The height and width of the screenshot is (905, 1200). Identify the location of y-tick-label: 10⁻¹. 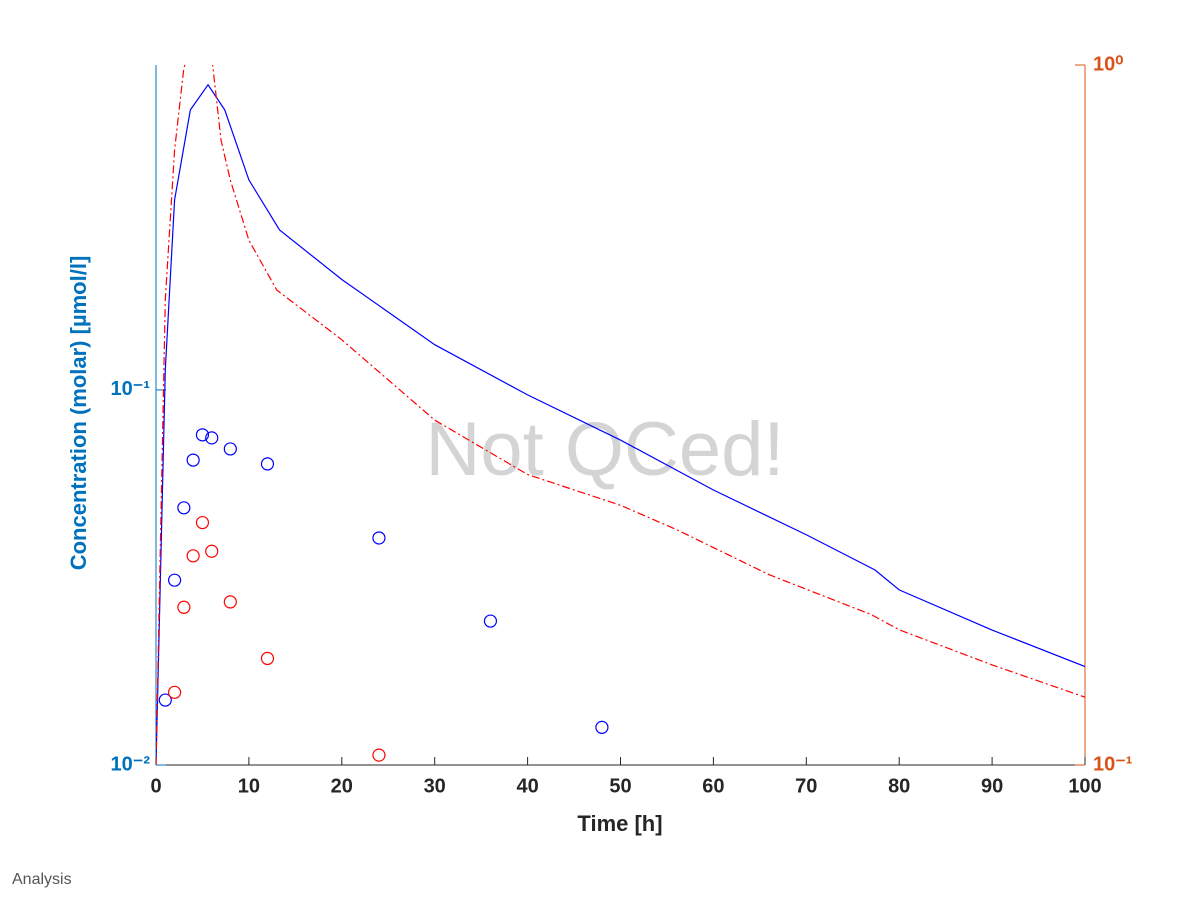
(131, 389).